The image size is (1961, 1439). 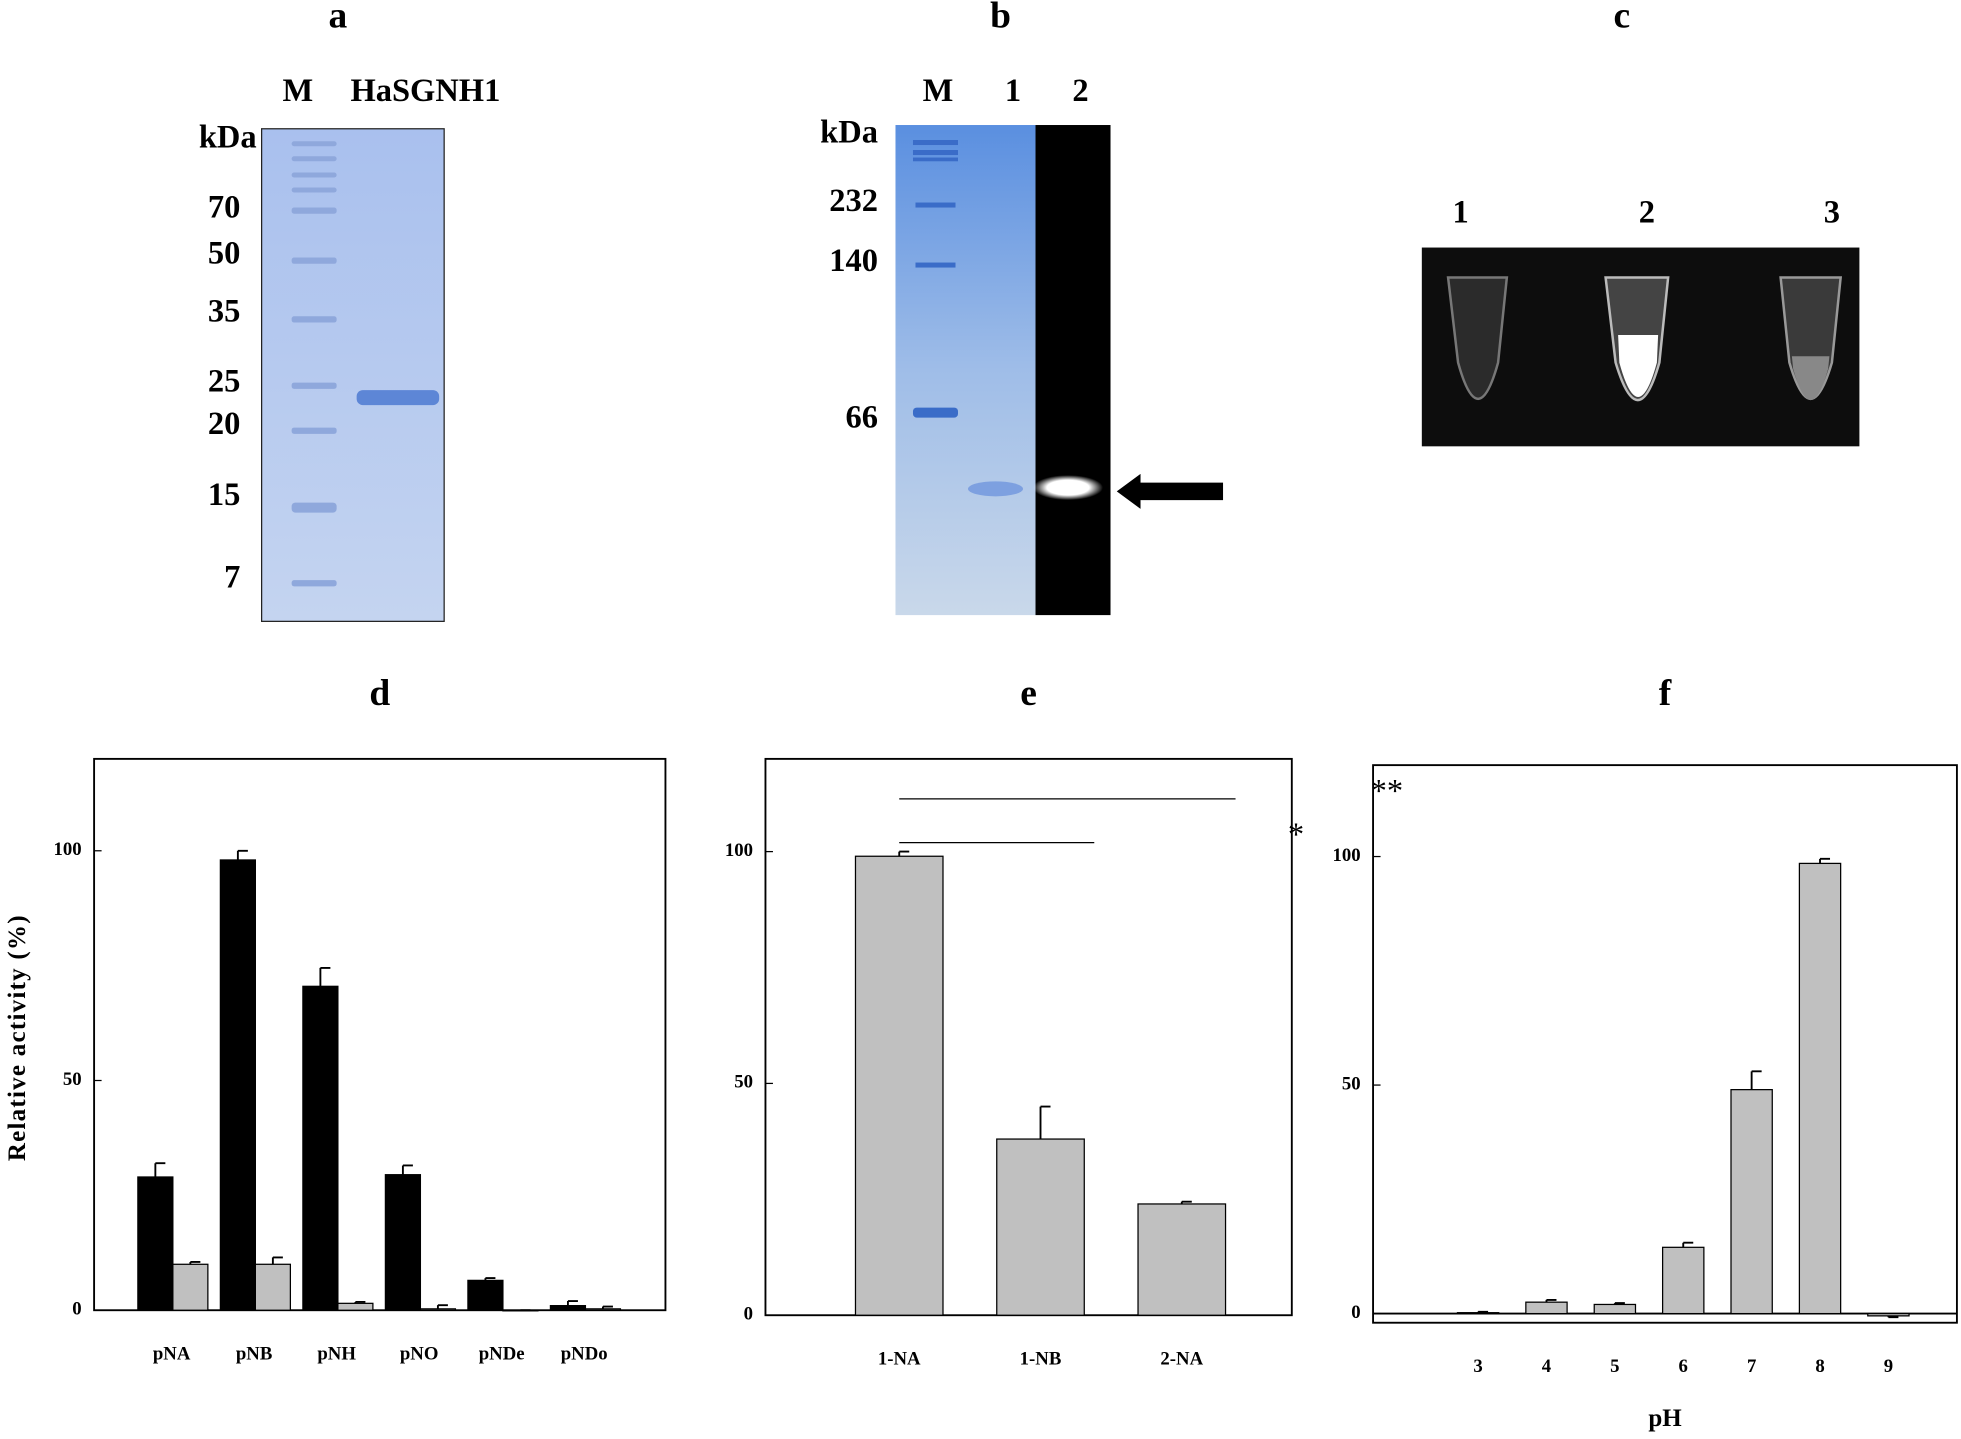 I want to click on lane-label: HaSGNH1, so click(x=425, y=91).